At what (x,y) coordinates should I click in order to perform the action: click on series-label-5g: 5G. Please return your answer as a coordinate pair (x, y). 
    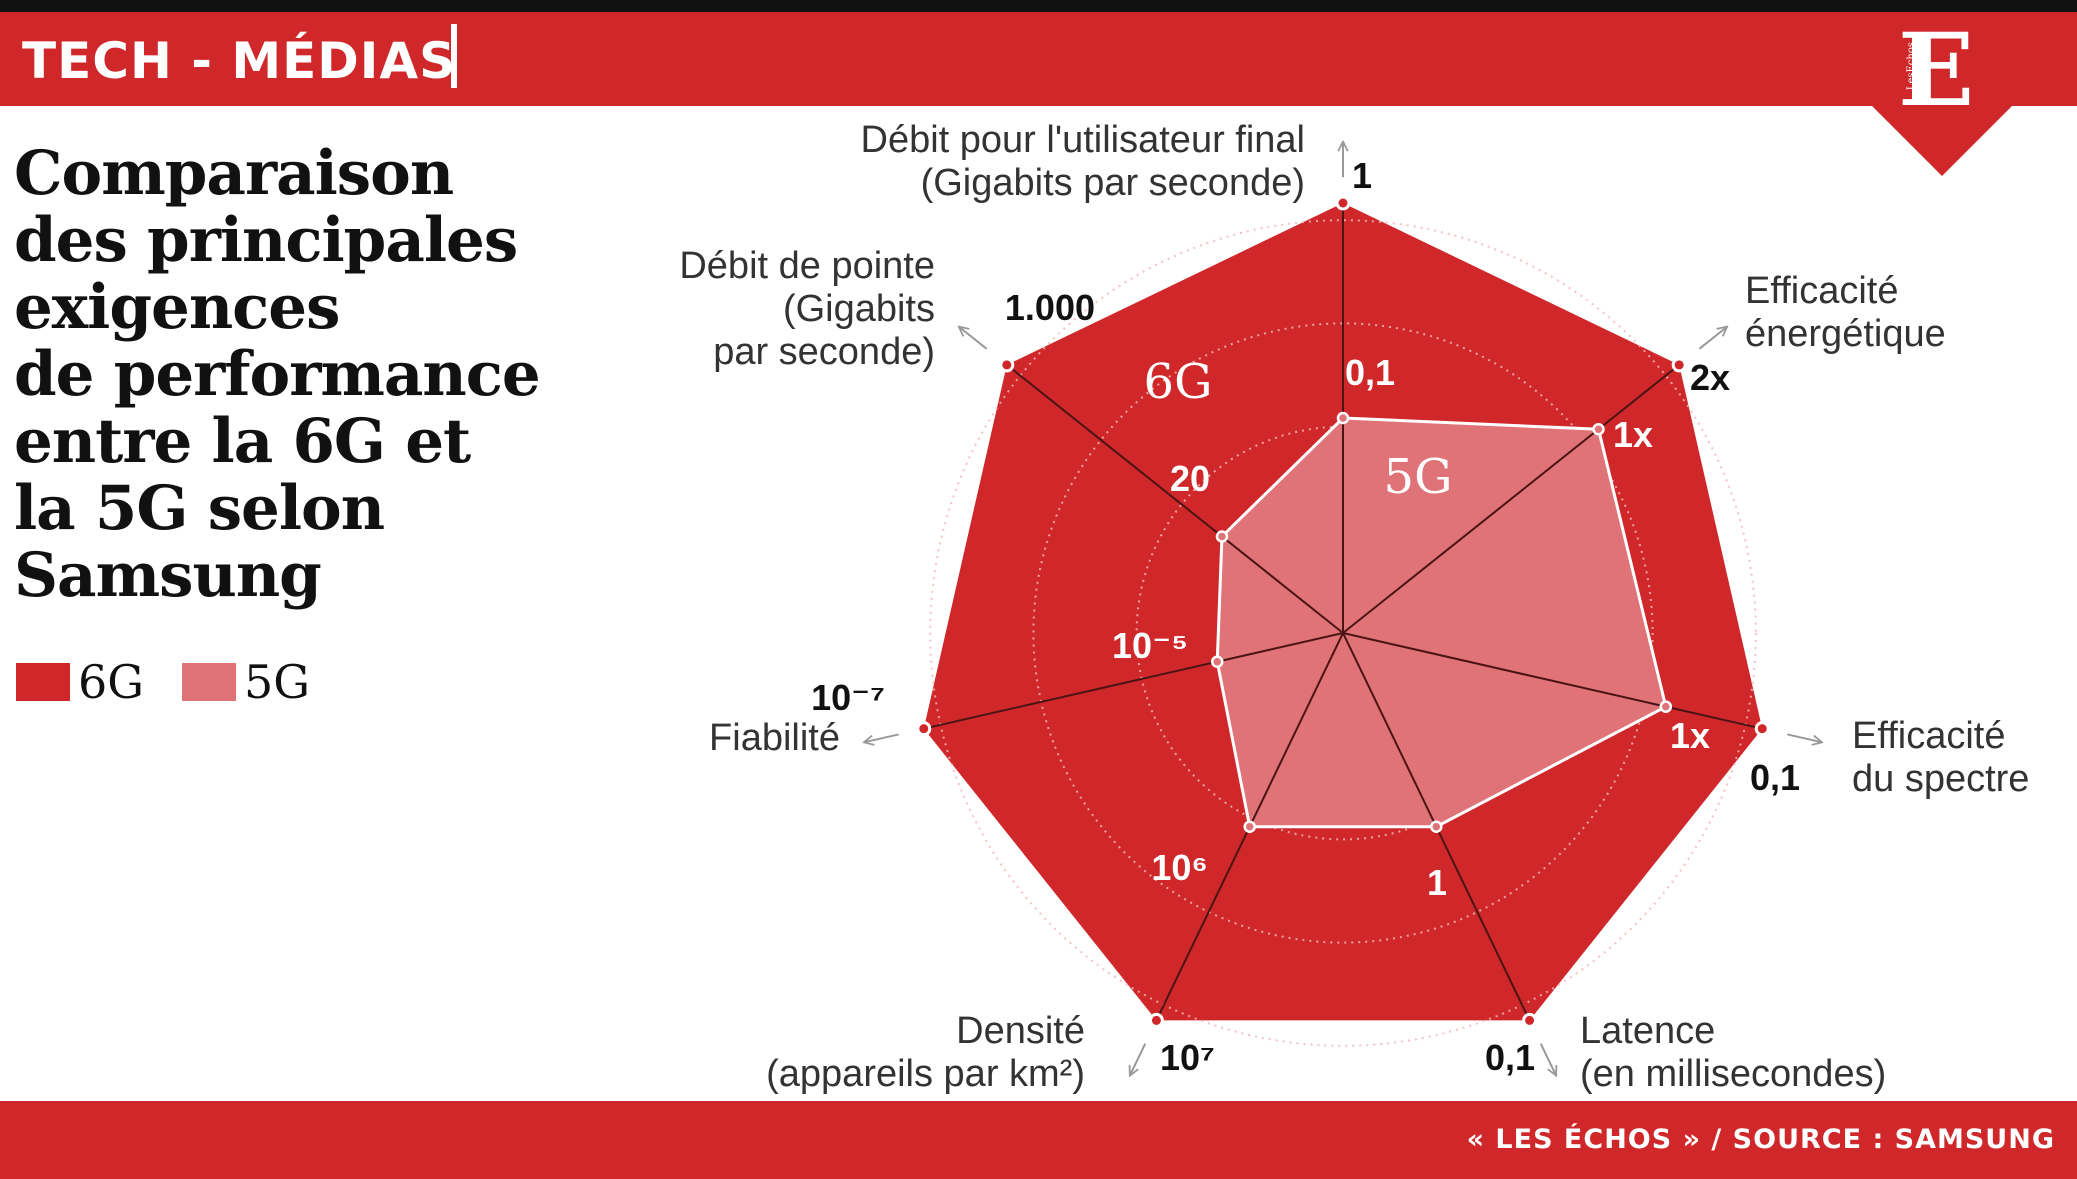
    Looking at the image, I should click on (1418, 477).